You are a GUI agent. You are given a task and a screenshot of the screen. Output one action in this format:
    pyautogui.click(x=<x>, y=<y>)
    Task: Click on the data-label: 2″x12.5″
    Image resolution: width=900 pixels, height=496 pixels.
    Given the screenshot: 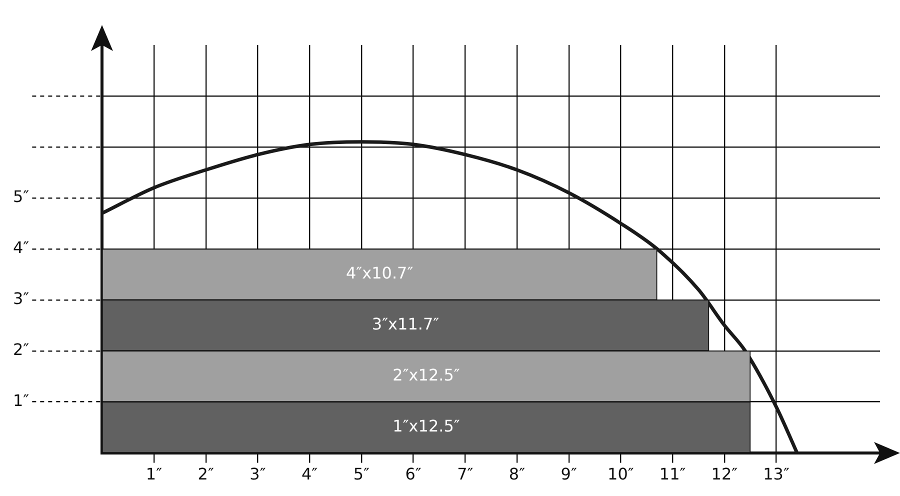 What is the action you would take?
    pyautogui.click(x=426, y=374)
    